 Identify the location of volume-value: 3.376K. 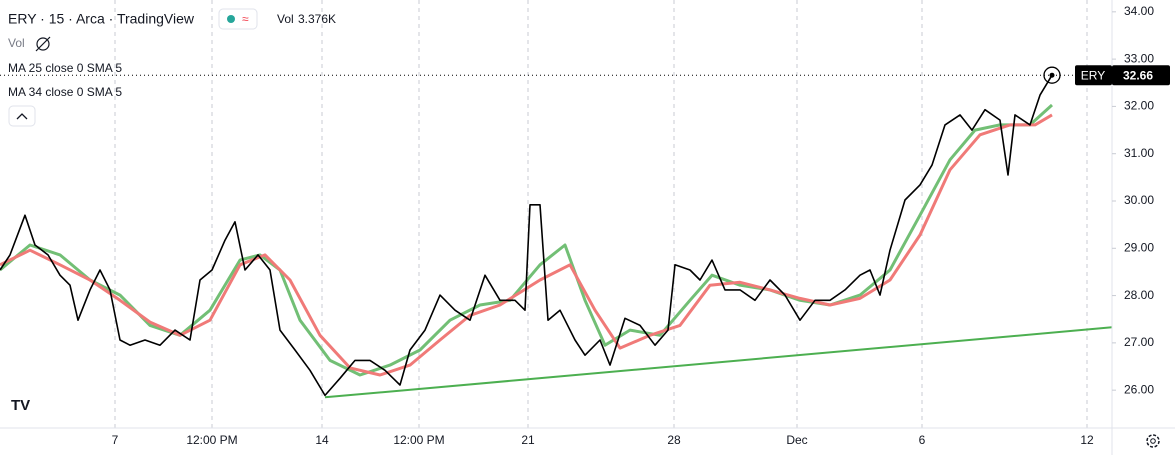
(317, 19).